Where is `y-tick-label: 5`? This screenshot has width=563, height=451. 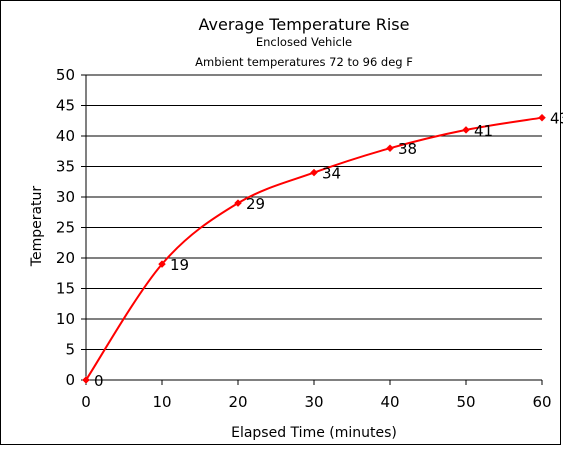 y-tick-label: 5 is located at coordinates (70, 350).